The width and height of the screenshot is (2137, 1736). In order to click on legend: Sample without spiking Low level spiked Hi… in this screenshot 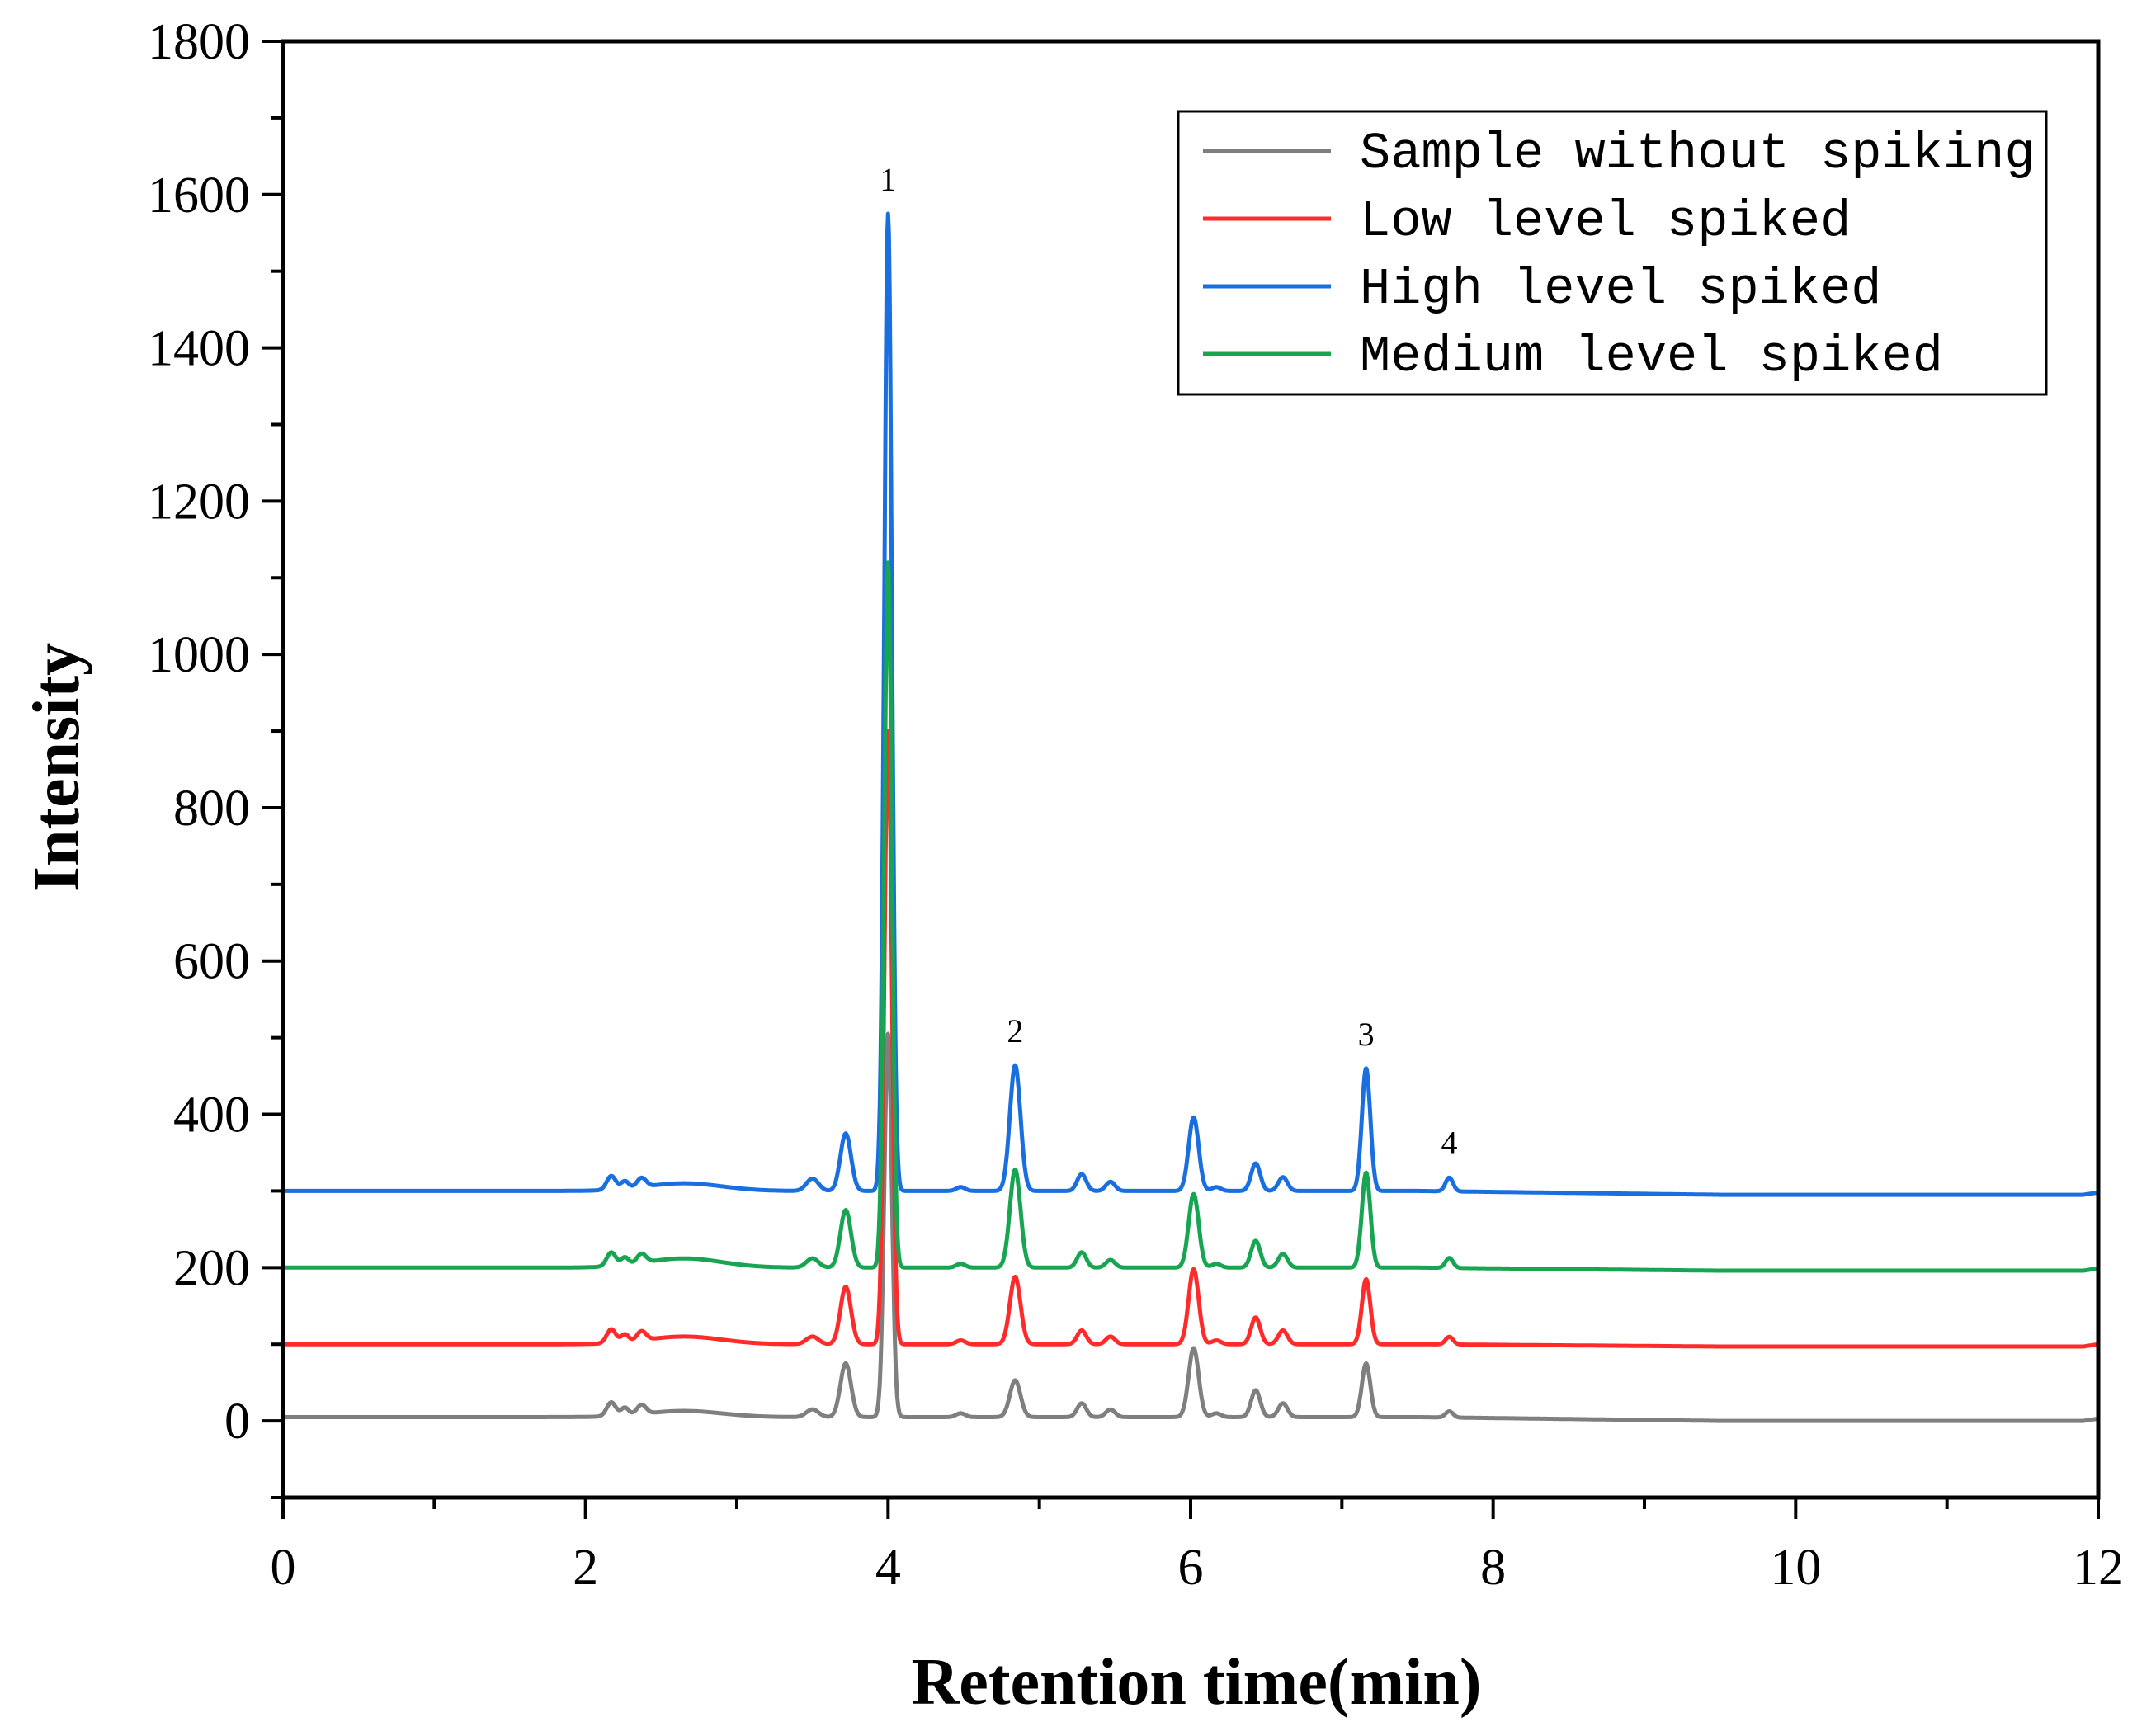, I will do `click(1612, 253)`.